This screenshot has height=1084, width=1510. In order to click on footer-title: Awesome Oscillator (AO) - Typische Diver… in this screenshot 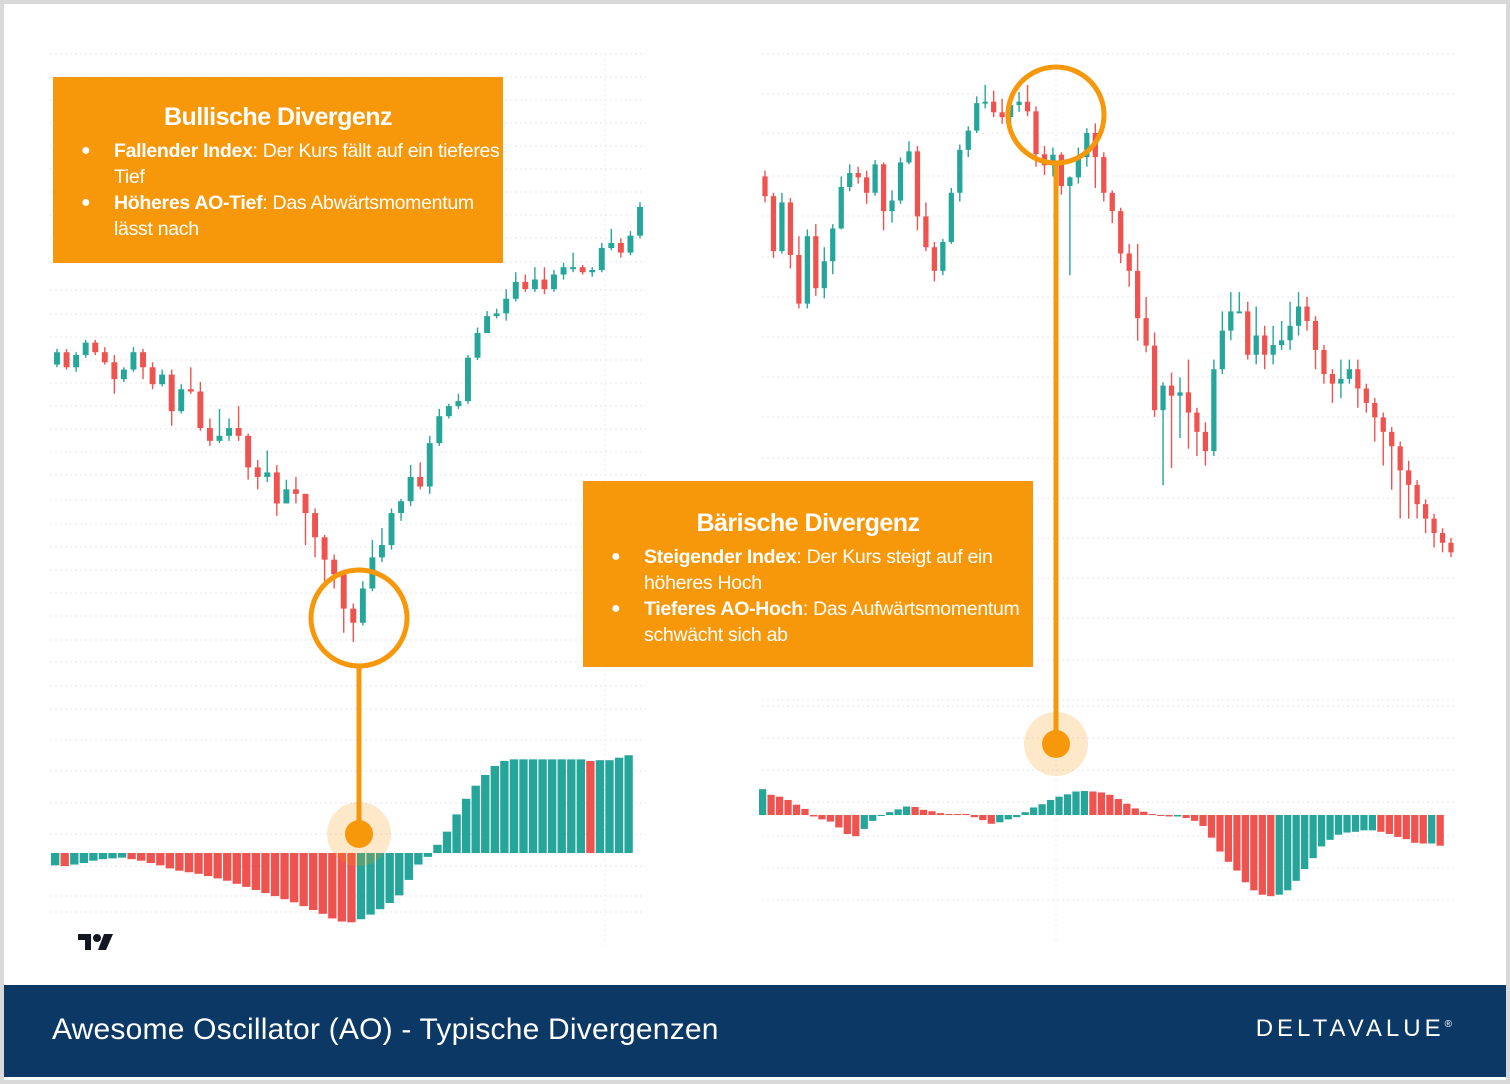, I will do `click(385, 1029)`.